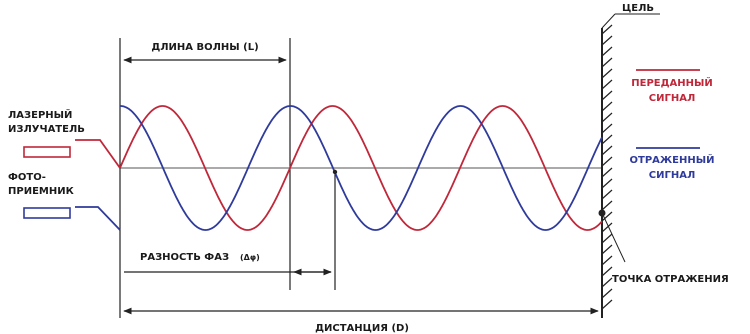 The height and width of the screenshot is (334, 750). I want to click on reflection-point-leader, so click(614, 238).